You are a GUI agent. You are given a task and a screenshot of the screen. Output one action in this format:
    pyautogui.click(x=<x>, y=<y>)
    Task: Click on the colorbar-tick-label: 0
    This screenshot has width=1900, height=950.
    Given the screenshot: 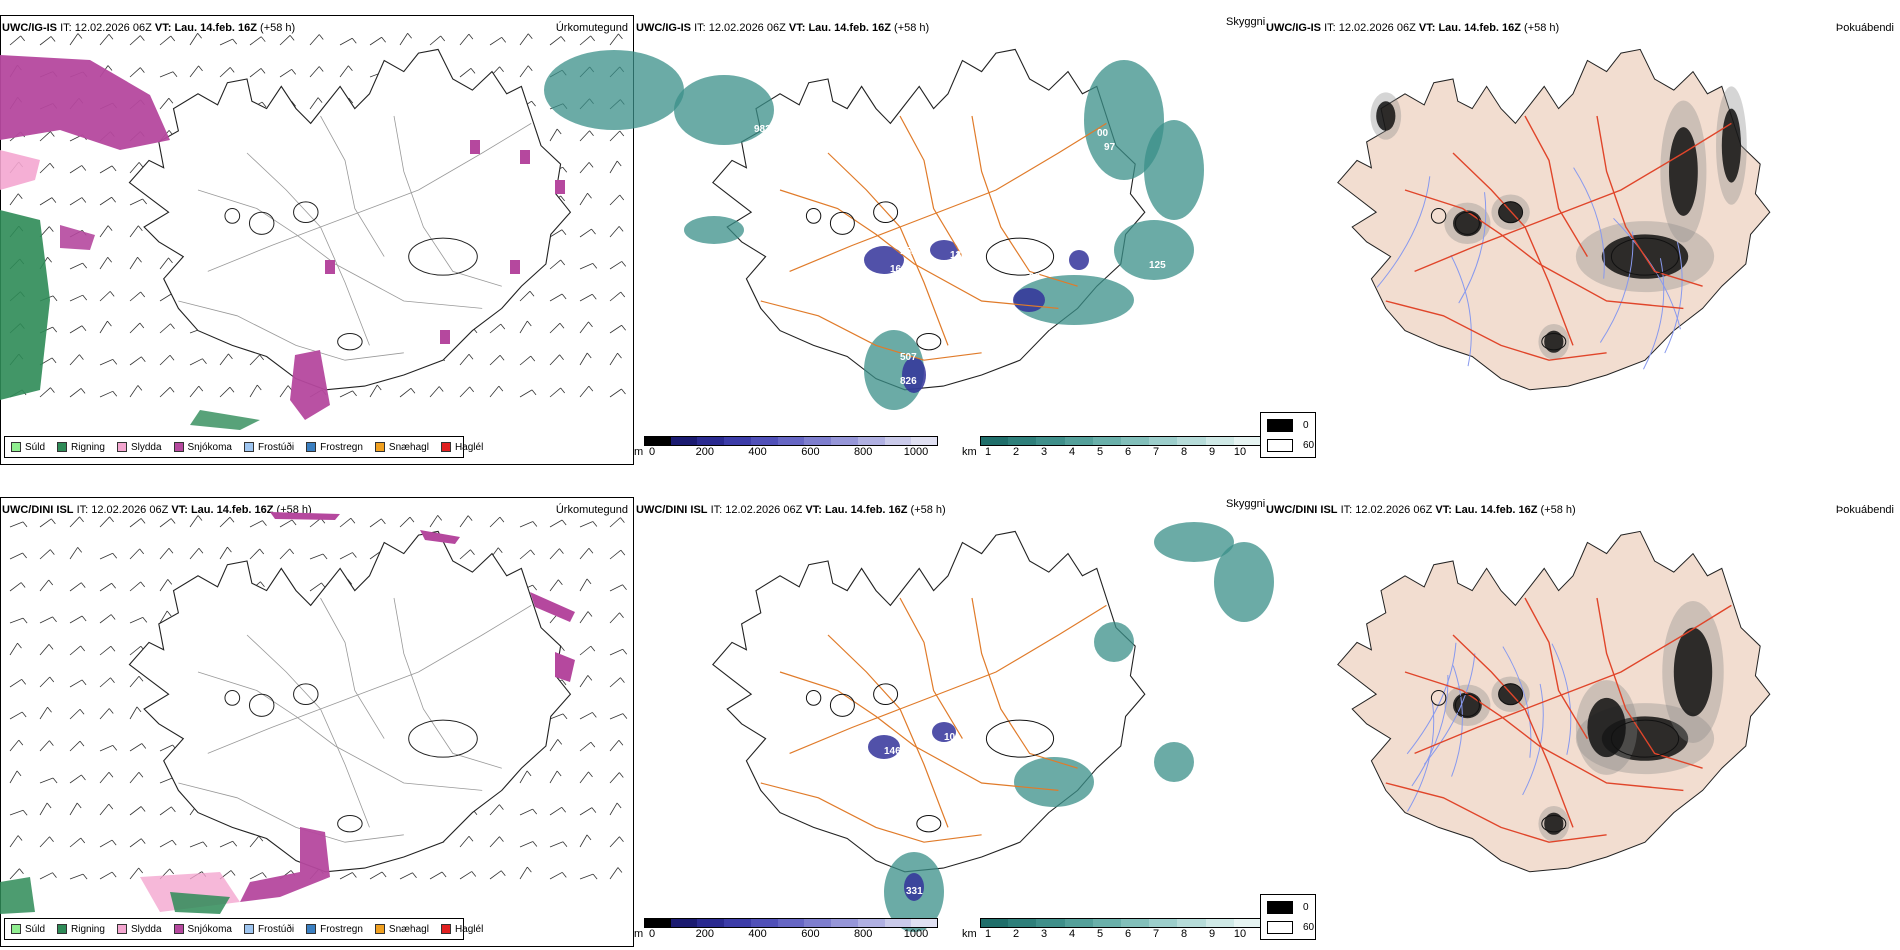 What is the action you would take?
    pyautogui.click(x=652, y=452)
    